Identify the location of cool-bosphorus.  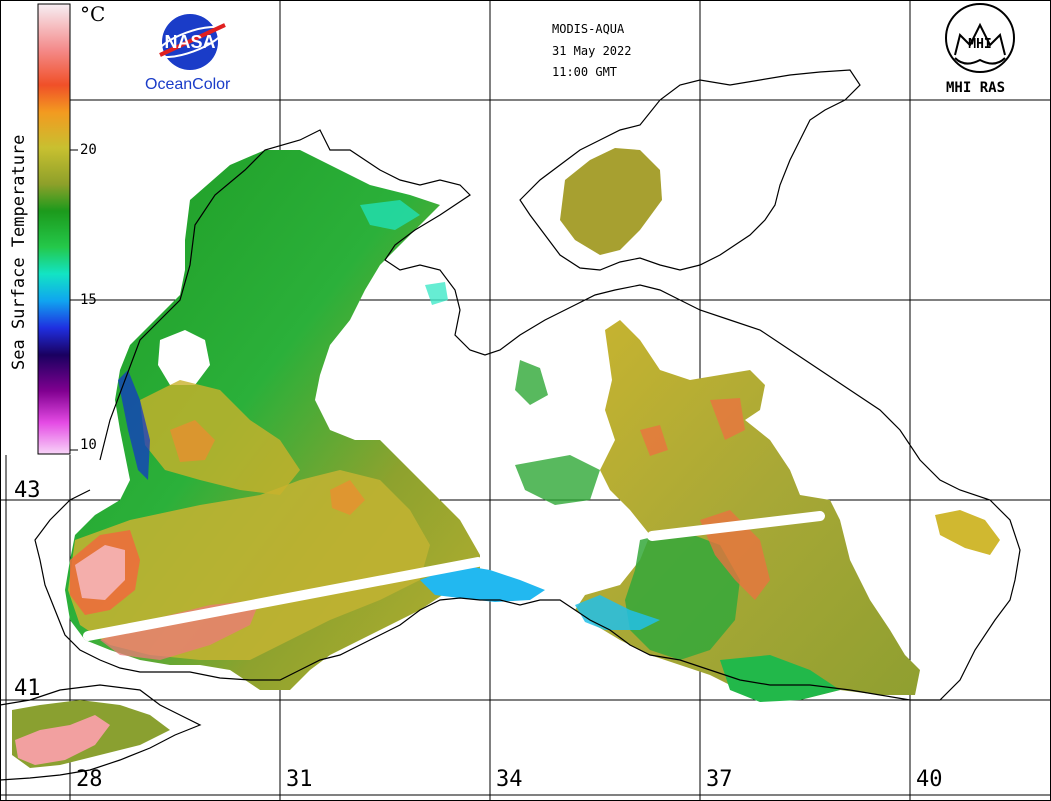
(482, 583).